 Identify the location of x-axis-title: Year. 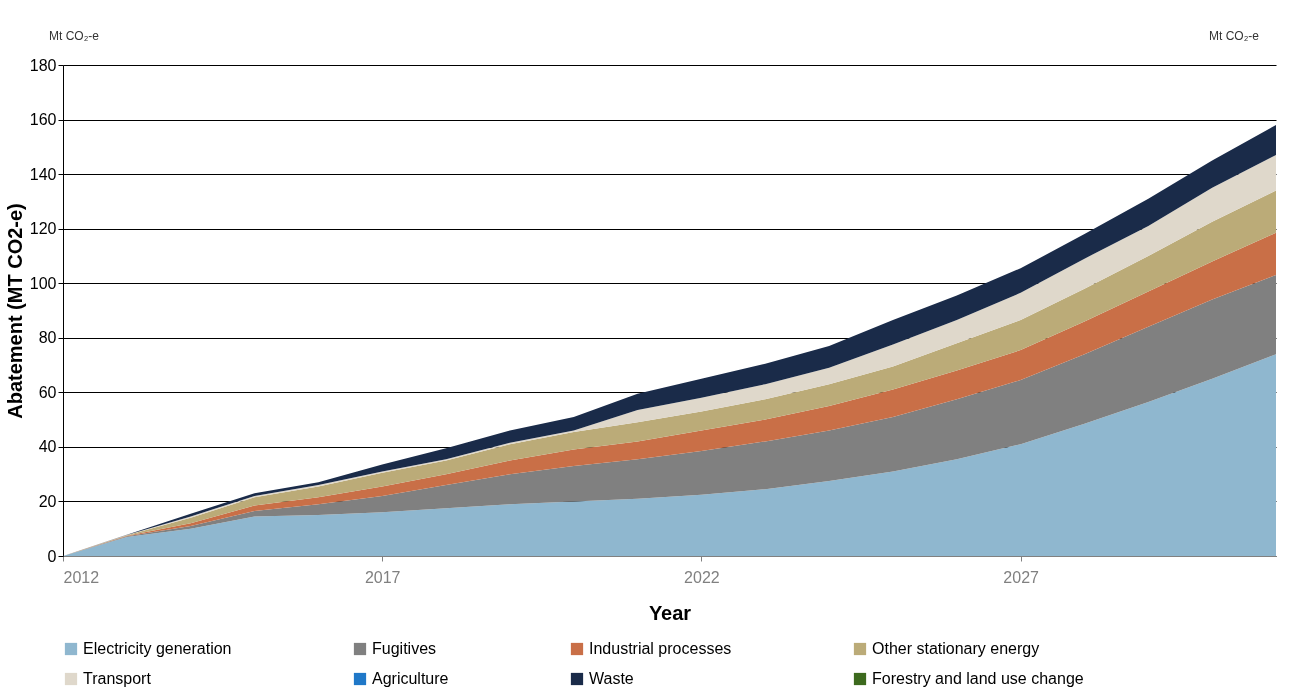
(670, 612).